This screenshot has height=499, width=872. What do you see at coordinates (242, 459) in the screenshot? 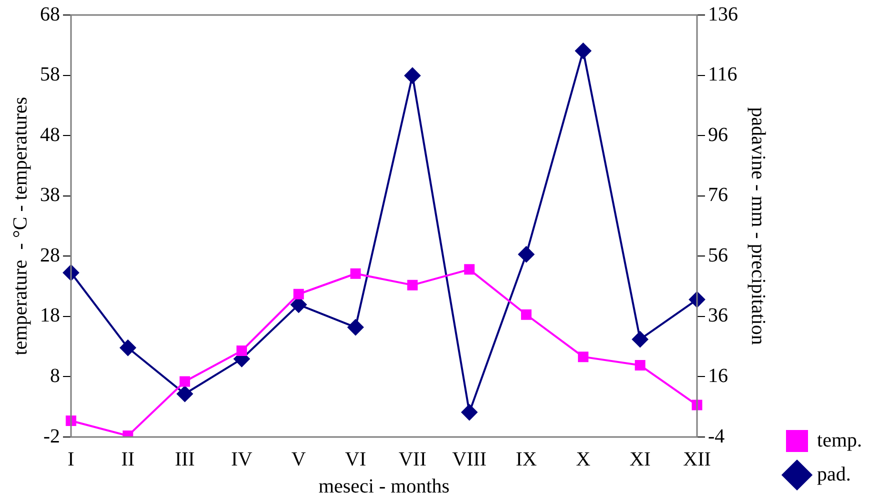
I see `x-tick-label: IV` at bounding box center [242, 459].